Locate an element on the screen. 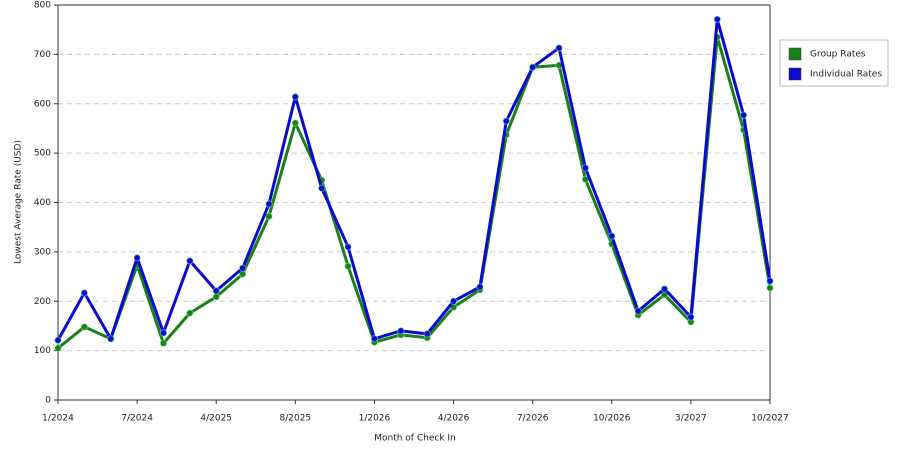 The width and height of the screenshot is (900, 454). x-tick-label: 10/2027 is located at coordinates (769, 419).